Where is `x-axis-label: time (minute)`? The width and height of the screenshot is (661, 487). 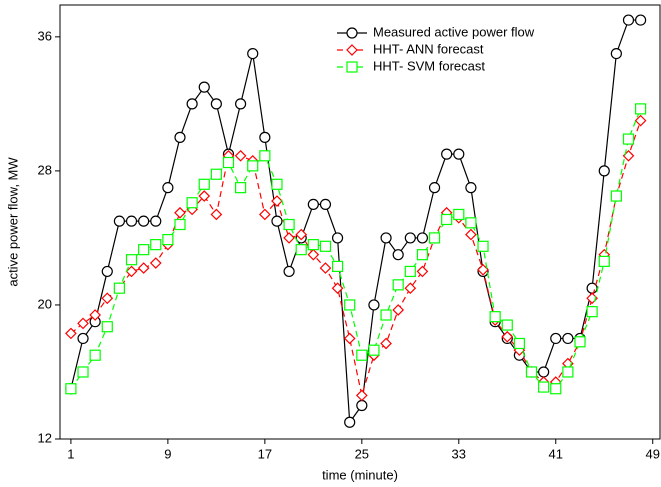
x-axis-label: time (minute) is located at coordinates (360, 474).